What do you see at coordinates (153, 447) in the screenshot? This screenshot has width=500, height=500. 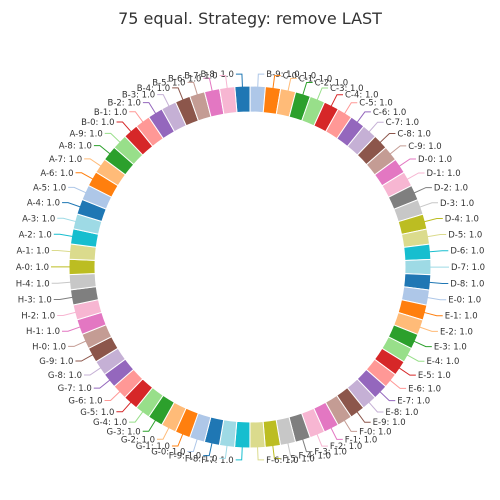 I see `slice-label-G-1: G-1: 1.0` at bounding box center [153, 447].